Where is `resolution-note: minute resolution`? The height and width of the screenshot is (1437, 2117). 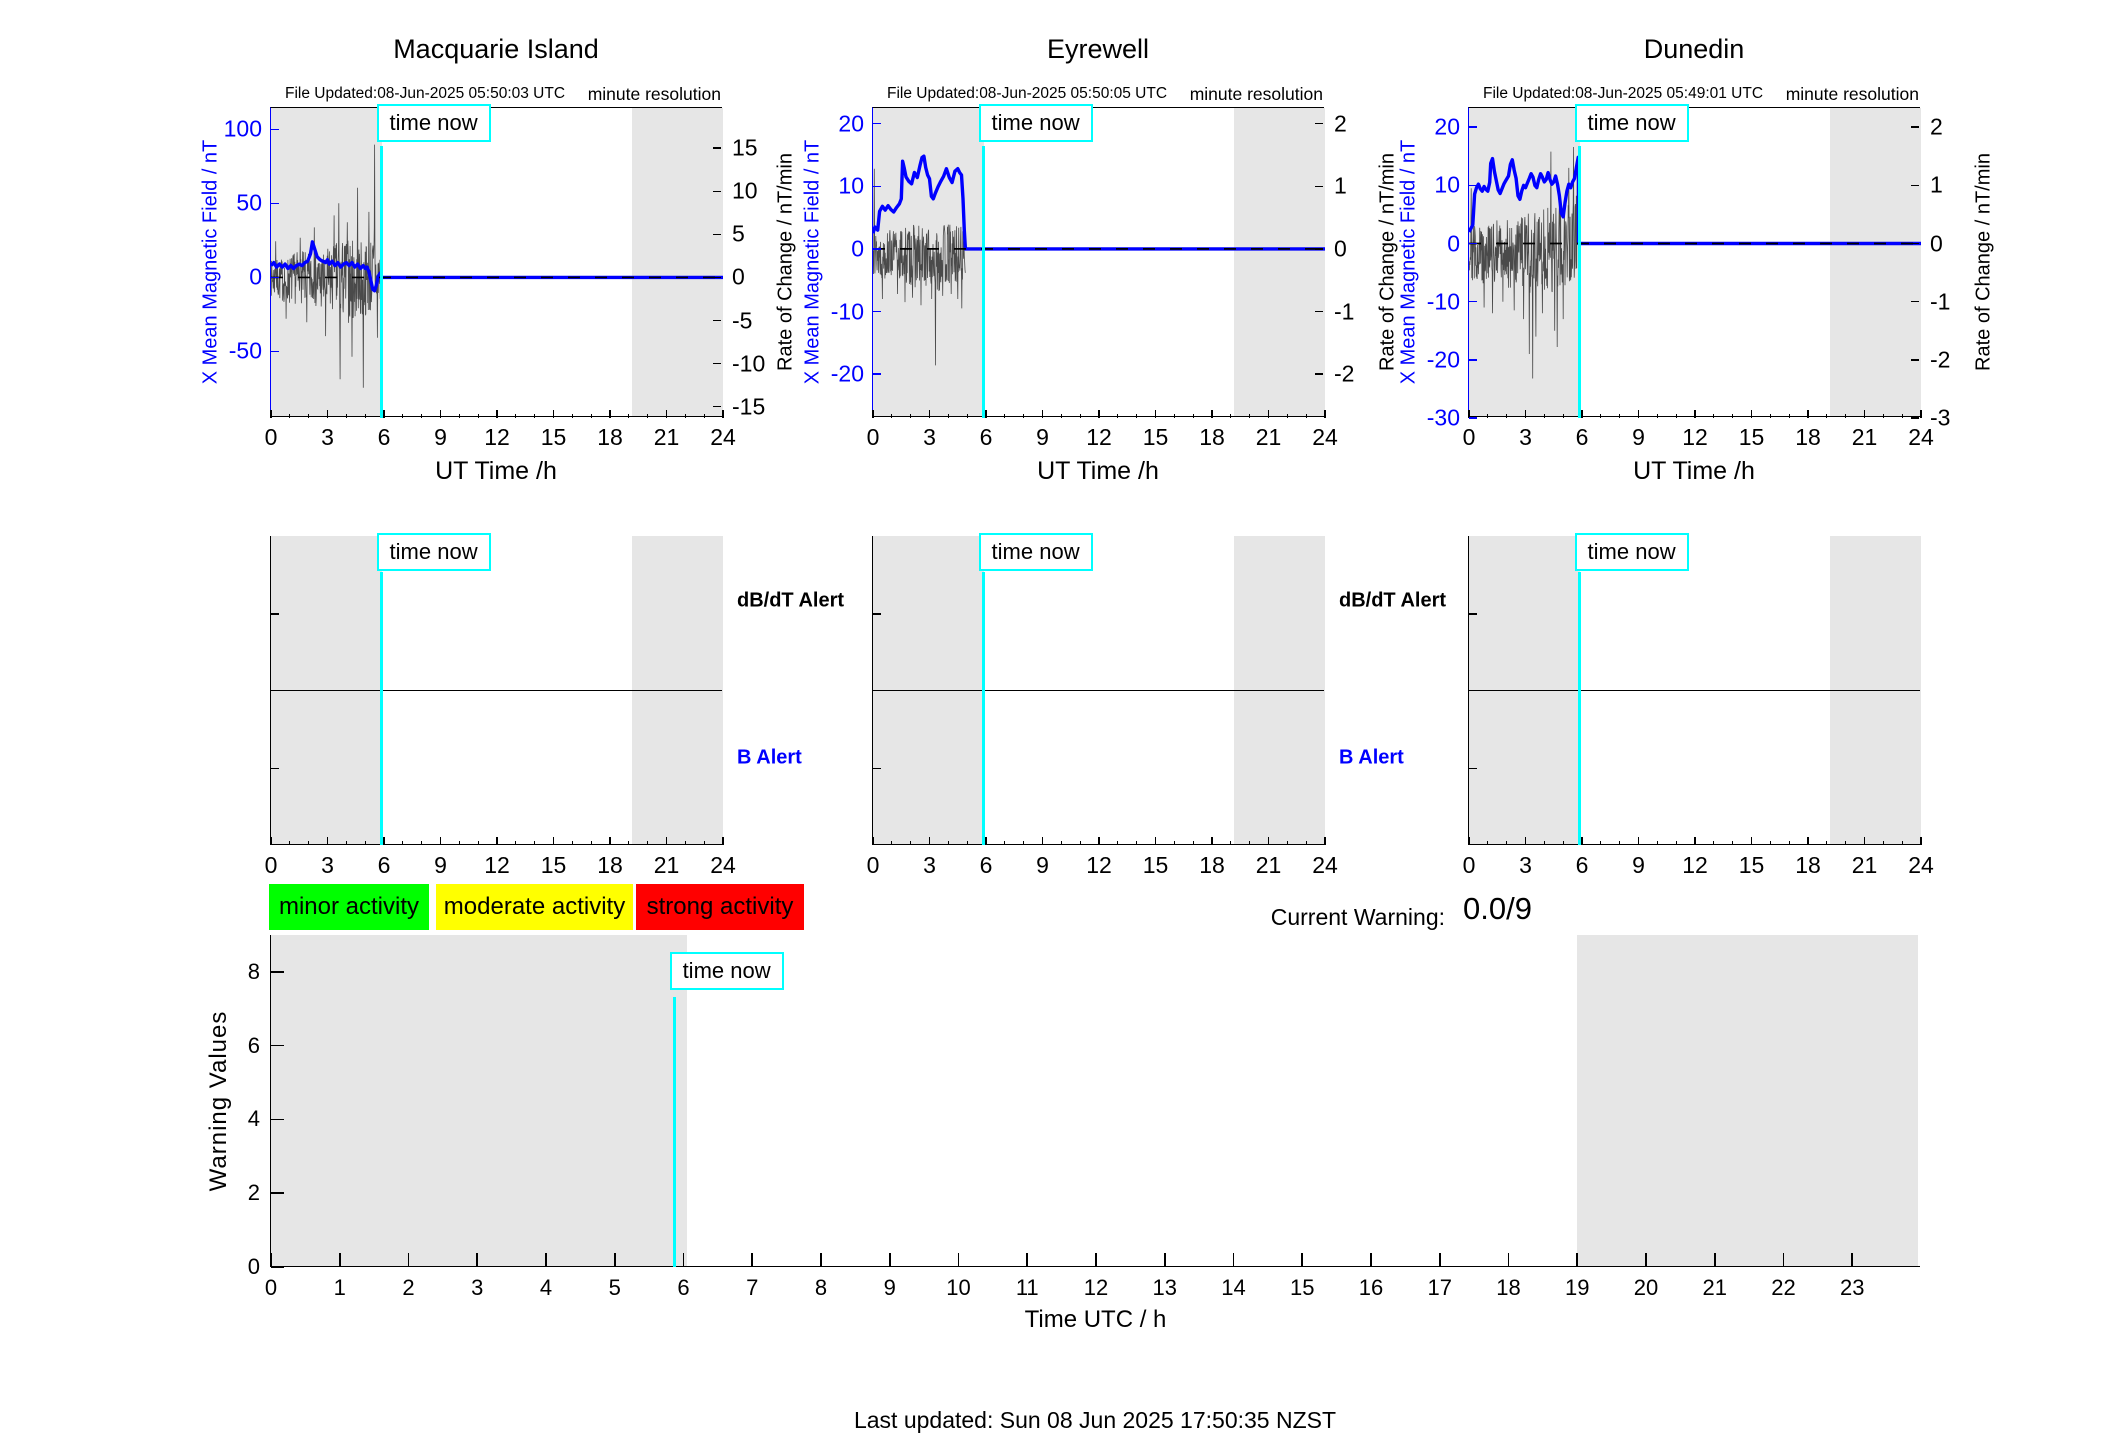 resolution-note: minute resolution is located at coordinates (1852, 94).